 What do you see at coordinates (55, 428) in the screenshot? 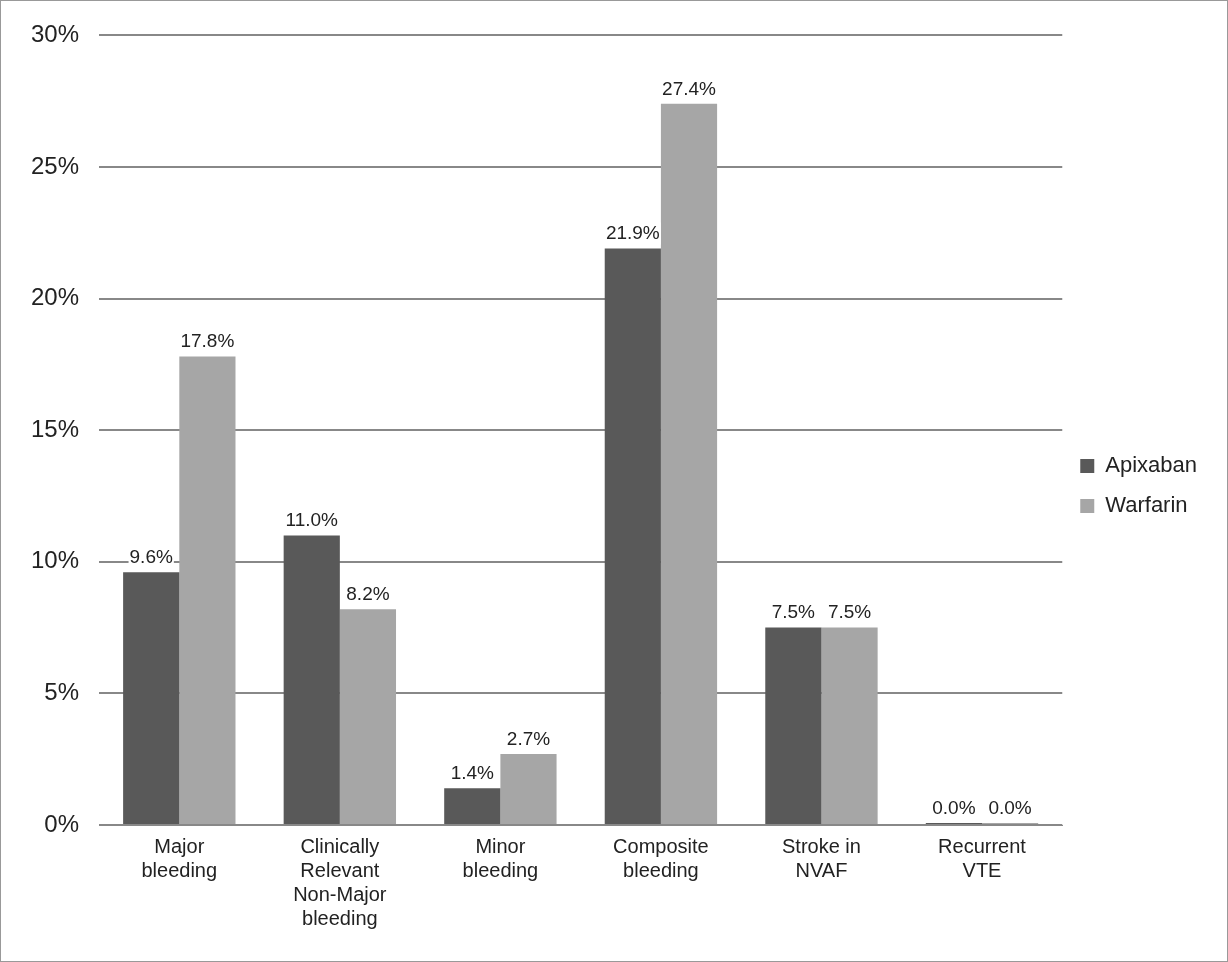
I see `y-tick-label: 15%` at bounding box center [55, 428].